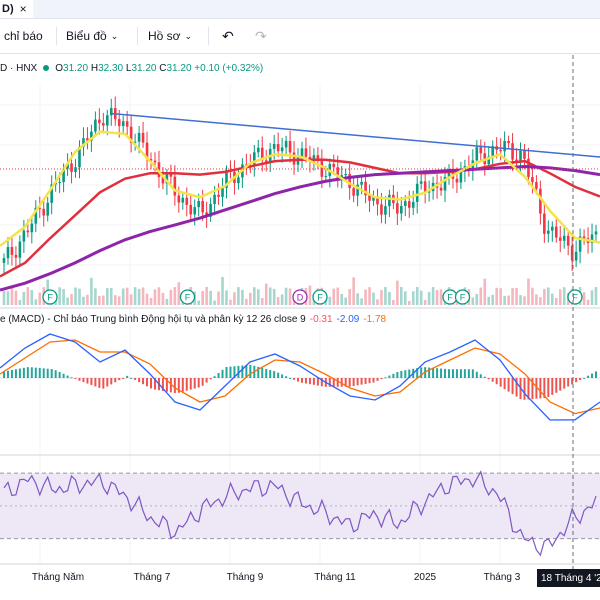  I want to click on crosshair-time-label-bg, so click(568, 578).